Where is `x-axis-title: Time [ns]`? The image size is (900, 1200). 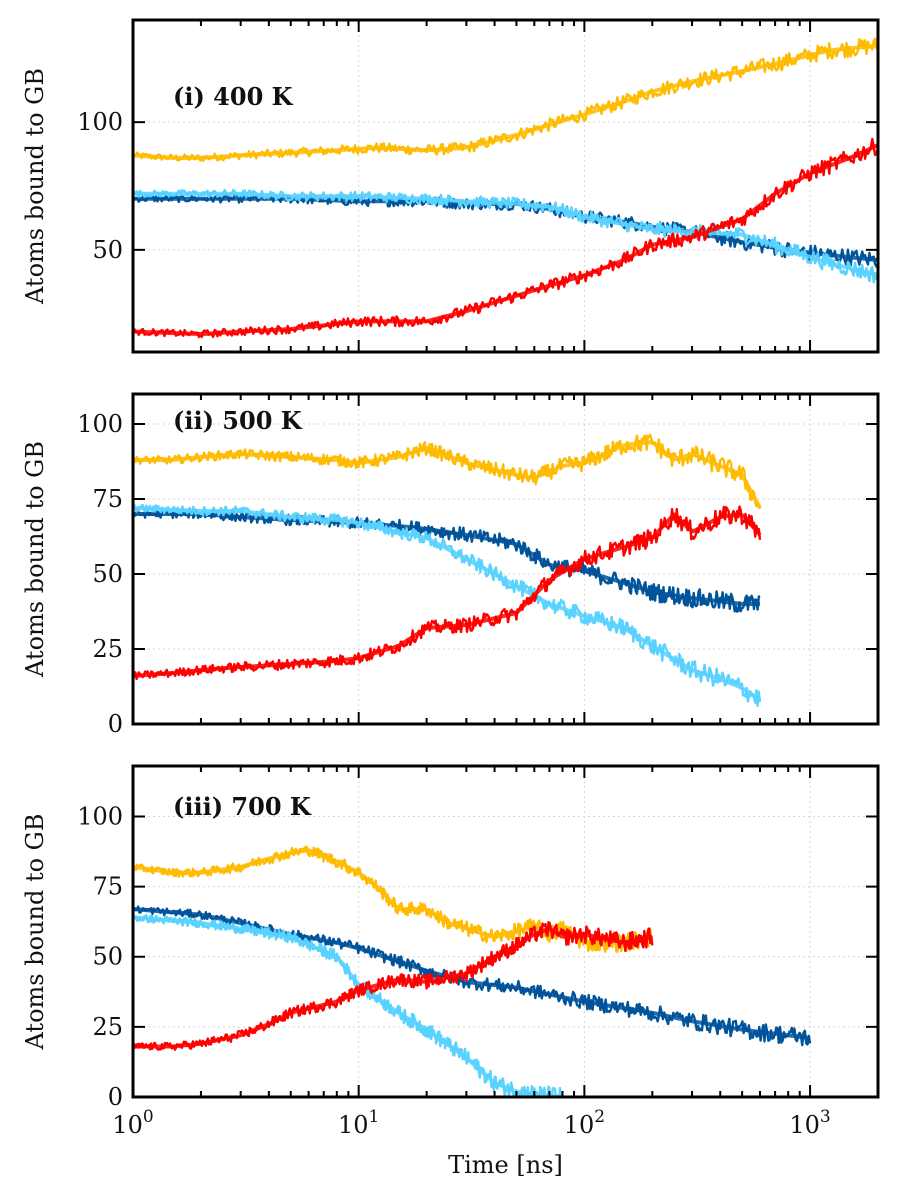 x-axis-title: Time [ns] is located at coordinates (505, 1165).